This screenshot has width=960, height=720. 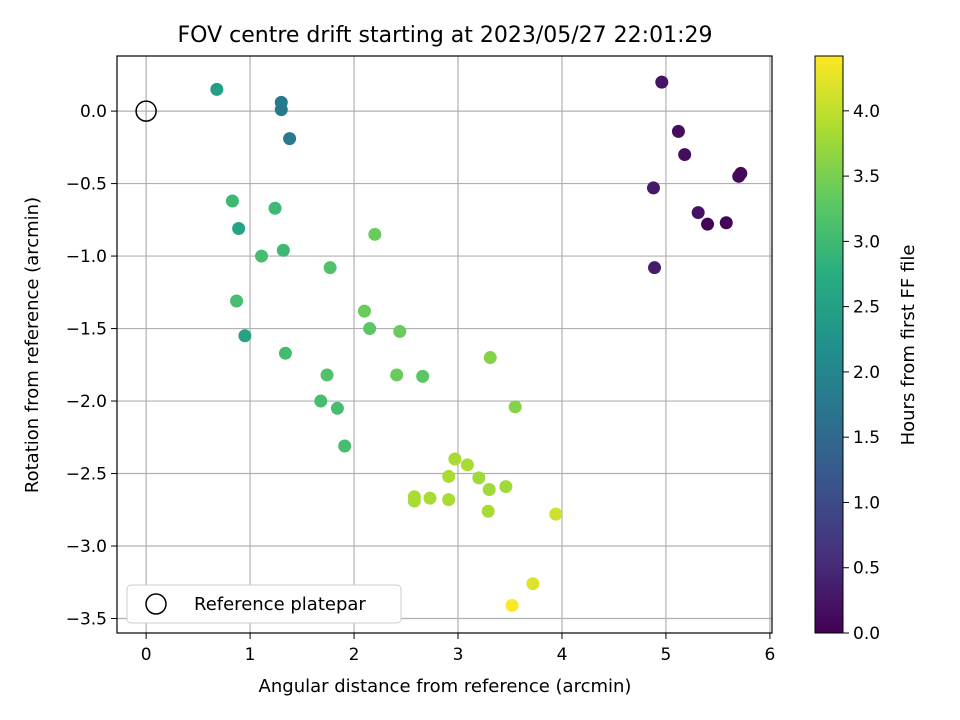 What do you see at coordinates (86, 257) in the screenshot?
I see `y-tick-label: −1.0` at bounding box center [86, 257].